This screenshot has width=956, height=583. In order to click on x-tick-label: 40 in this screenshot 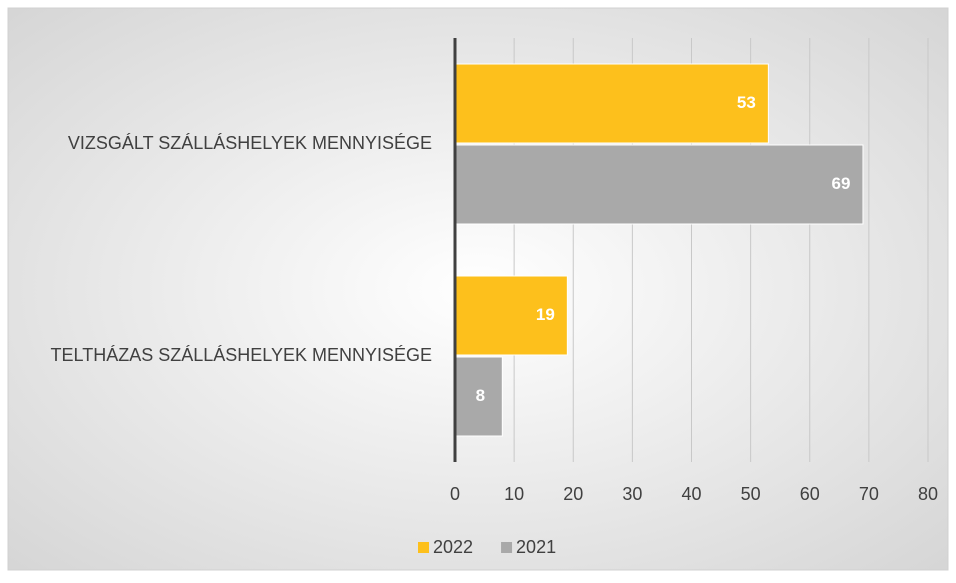, I will do `click(691, 494)`.